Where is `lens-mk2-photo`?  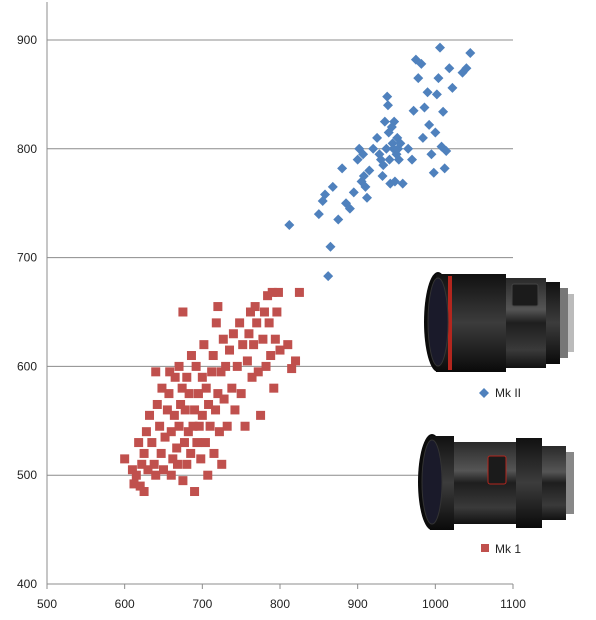
lens-mk2-photo is located at coordinates (499, 322).